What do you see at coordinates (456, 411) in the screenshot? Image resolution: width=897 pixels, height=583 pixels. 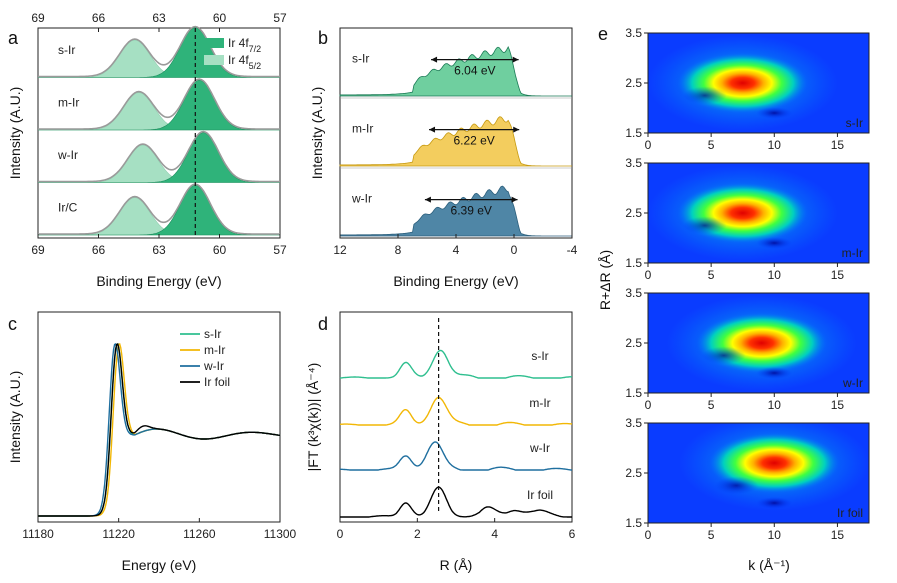 I see `ft-m-Ir` at bounding box center [456, 411].